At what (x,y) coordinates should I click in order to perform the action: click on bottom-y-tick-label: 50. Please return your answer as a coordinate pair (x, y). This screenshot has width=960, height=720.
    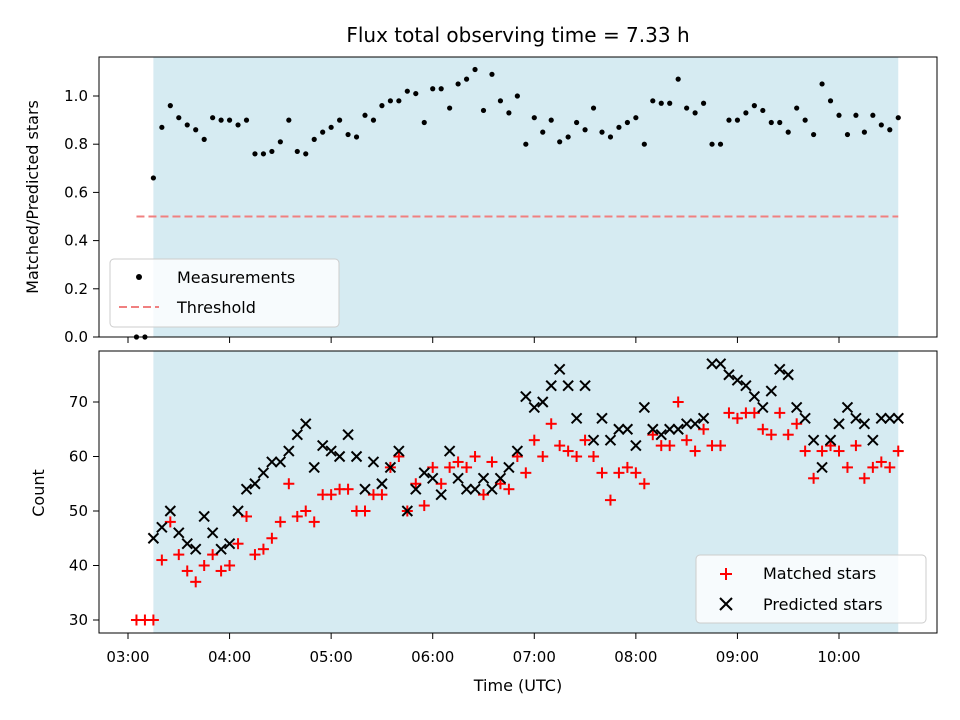
    Looking at the image, I should click on (78, 511).